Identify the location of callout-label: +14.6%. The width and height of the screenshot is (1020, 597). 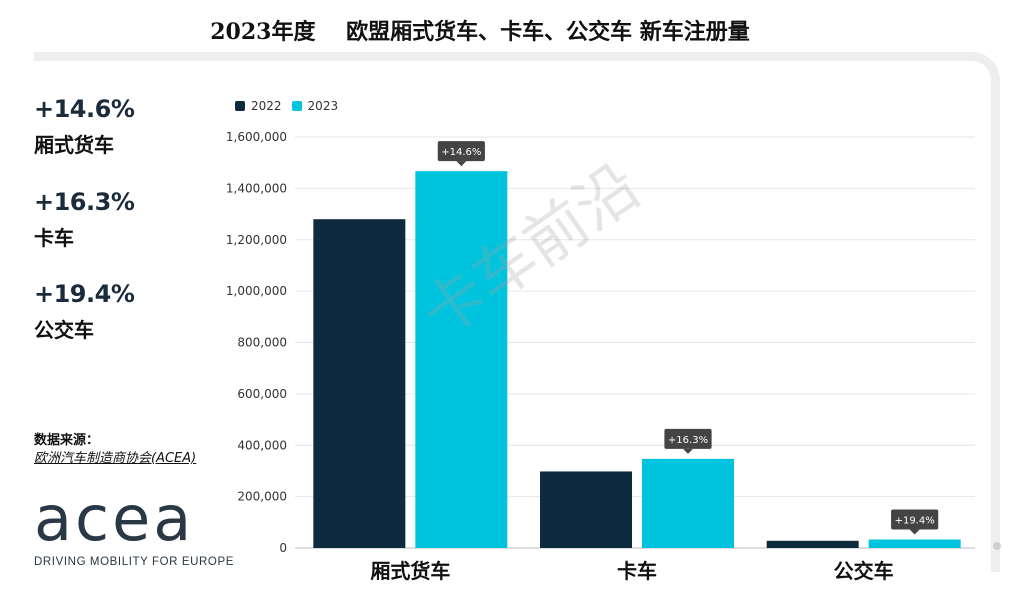
(461, 152).